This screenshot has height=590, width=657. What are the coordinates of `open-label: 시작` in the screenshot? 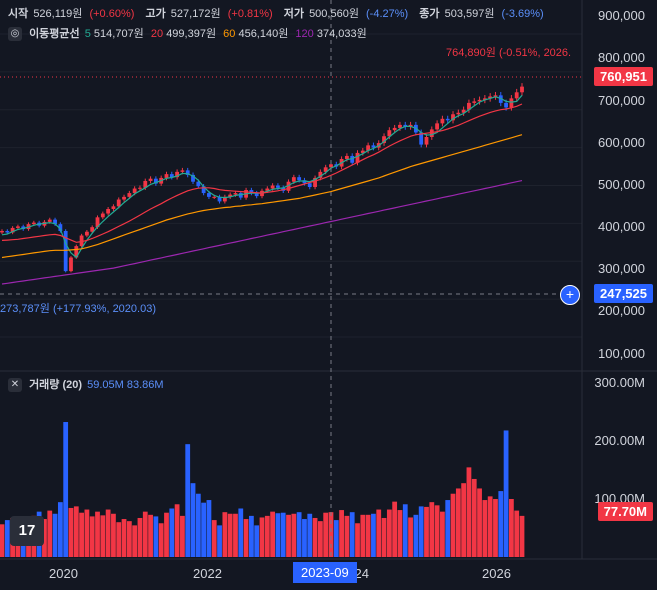 It's located at (18, 14).